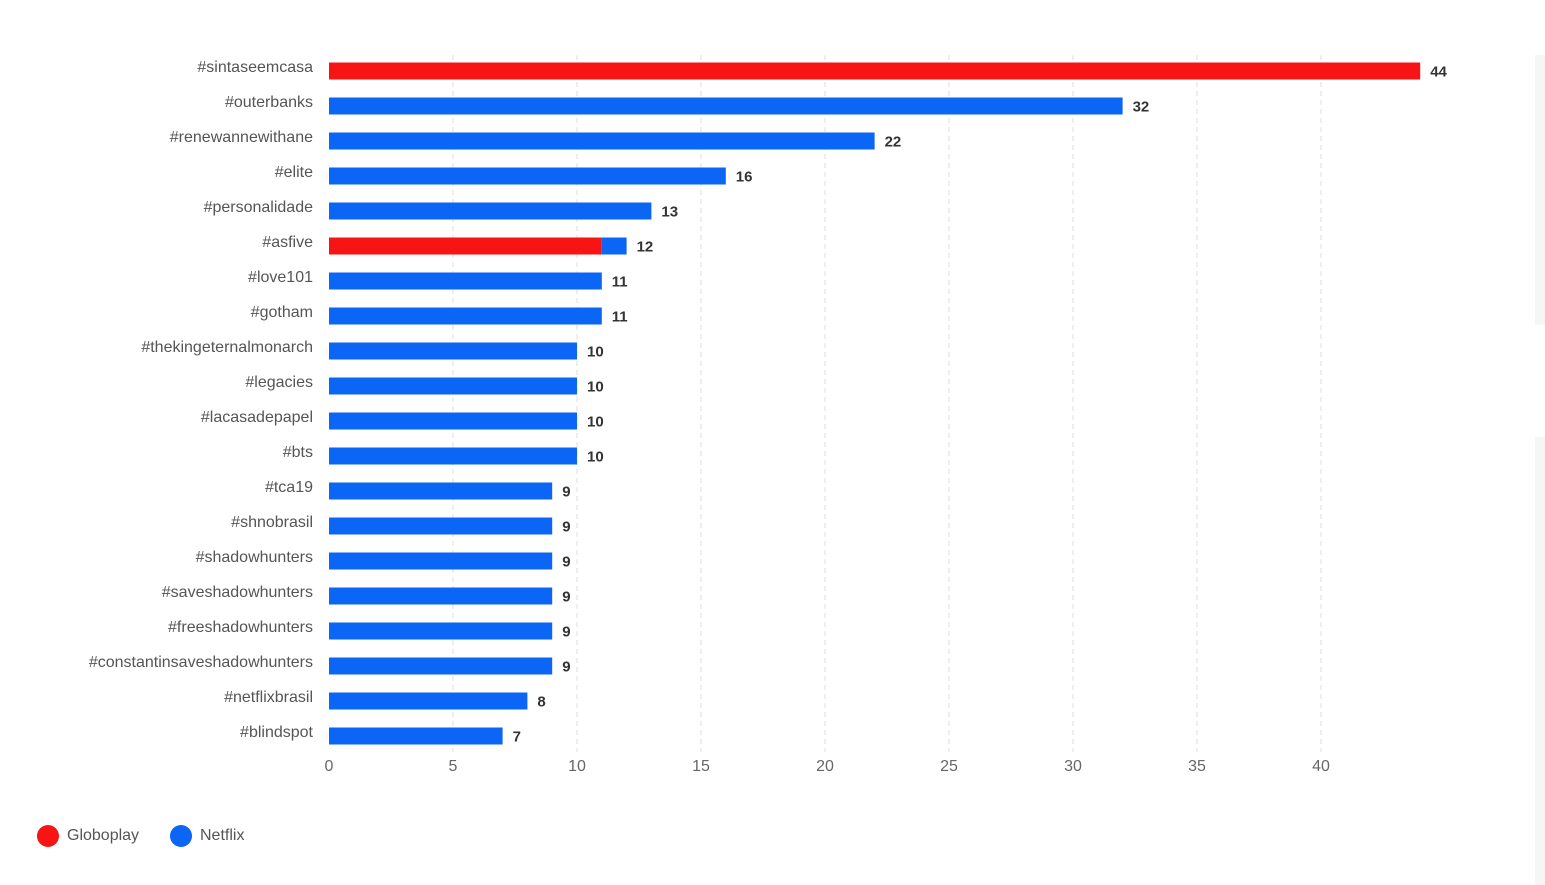 The image size is (1545, 885). I want to click on x-tick-label: 0, so click(329, 766).